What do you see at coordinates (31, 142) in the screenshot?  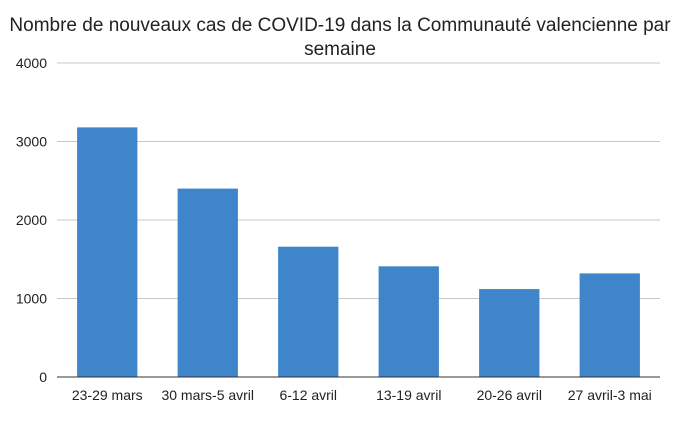 I see `y-tick-label: 3000` at bounding box center [31, 142].